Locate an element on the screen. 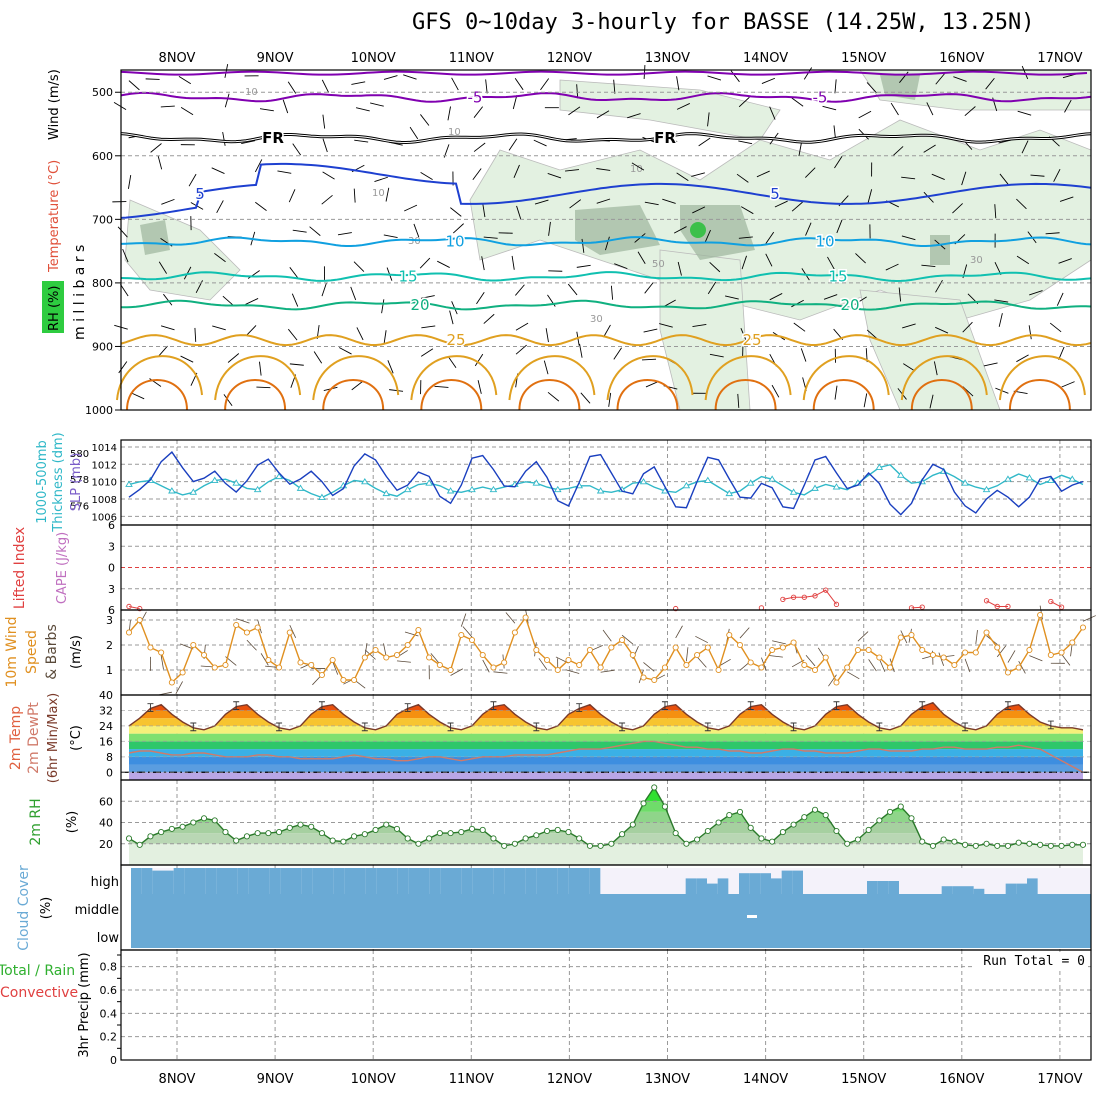 The height and width of the screenshot is (1100, 1100). run-total-label: Run Total = 0 is located at coordinates (1034, 961).